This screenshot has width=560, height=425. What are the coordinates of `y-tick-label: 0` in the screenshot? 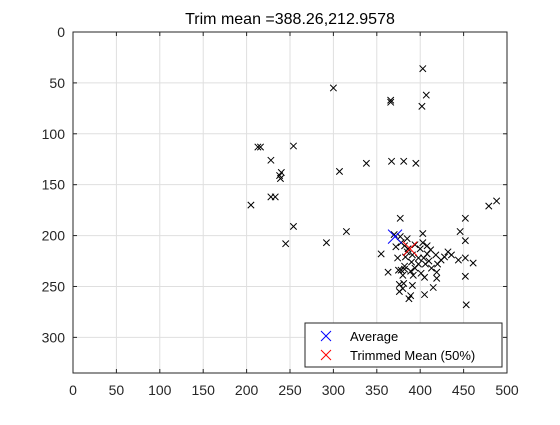 It's located at (61, 32).